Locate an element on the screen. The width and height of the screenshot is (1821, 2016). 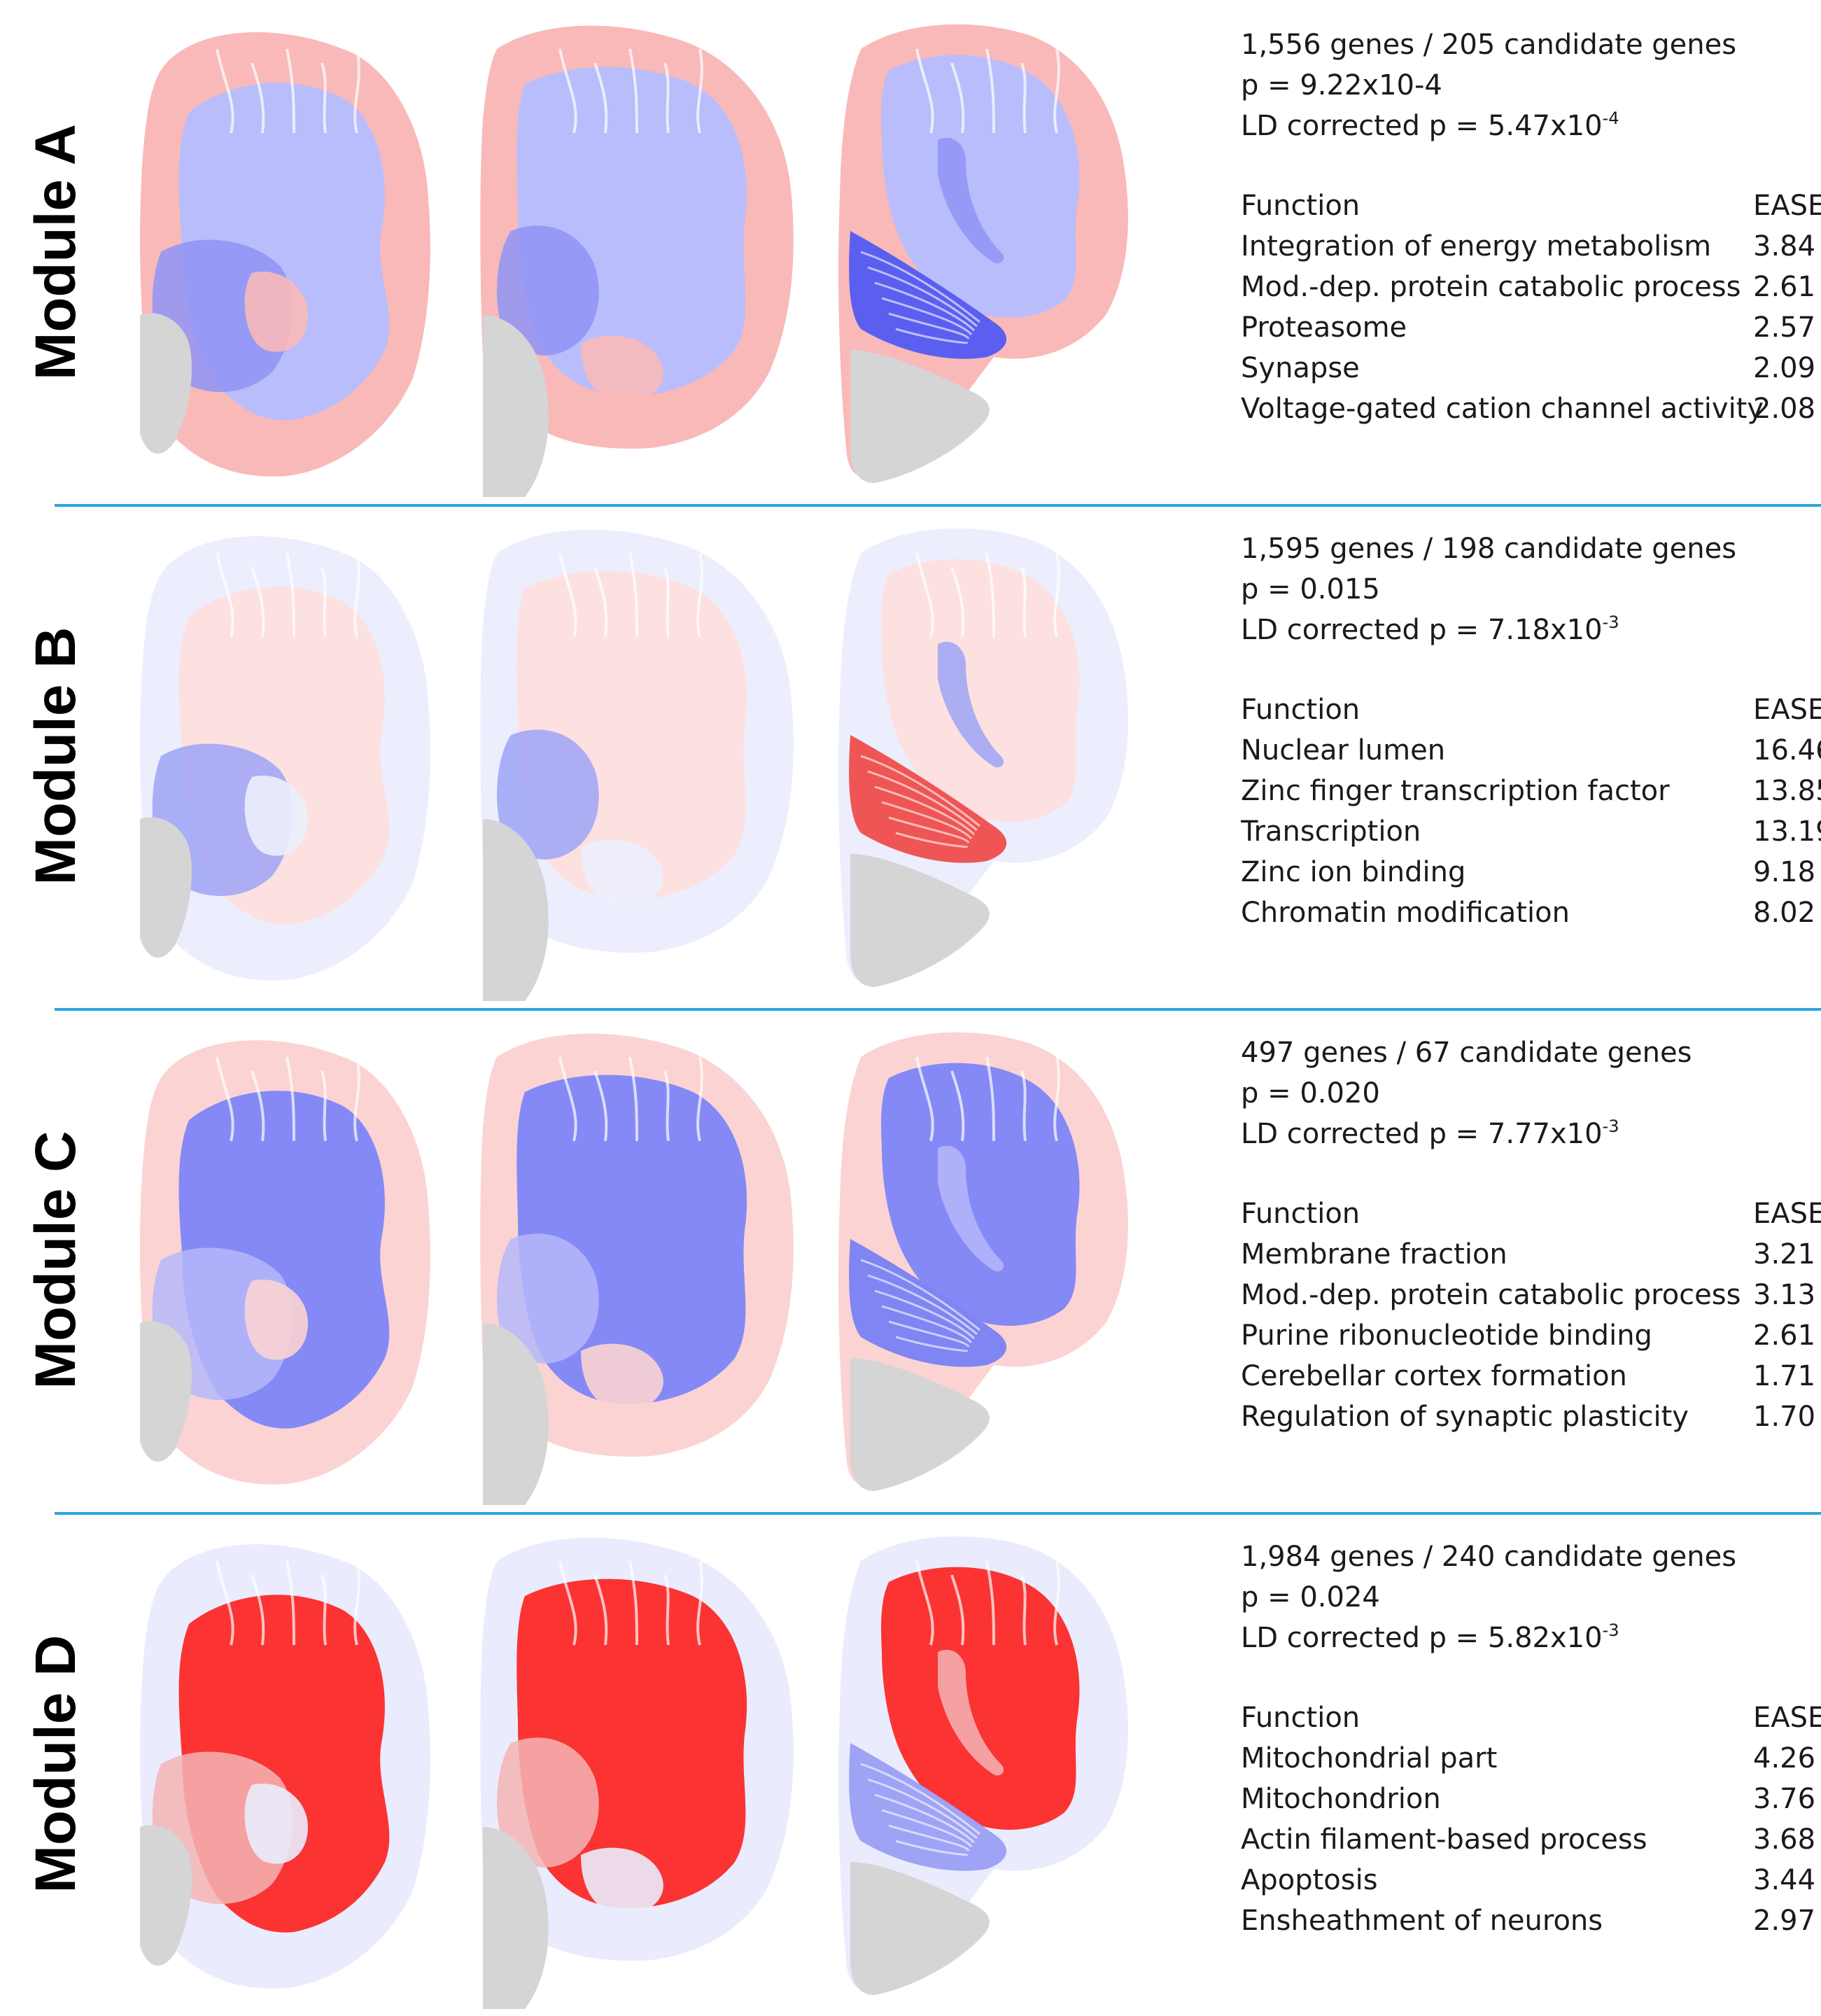
module-label-text: Module C is located at coordinates (56, 1260).